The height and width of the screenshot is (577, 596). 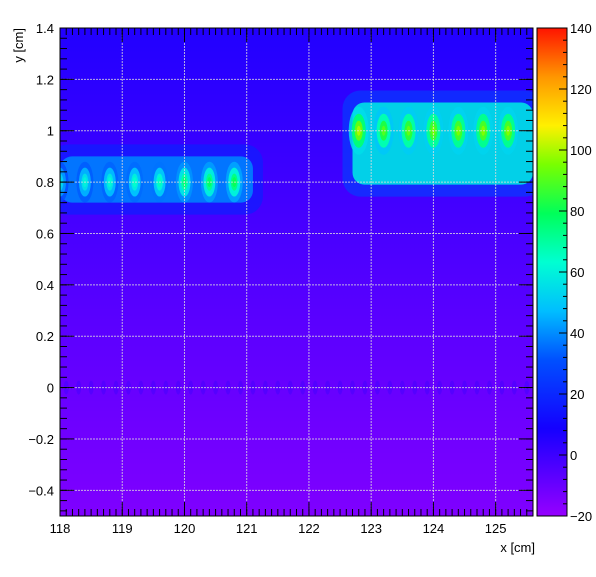 I want to click on colorbar-tick-label: 140, so click(x=581, y=28).